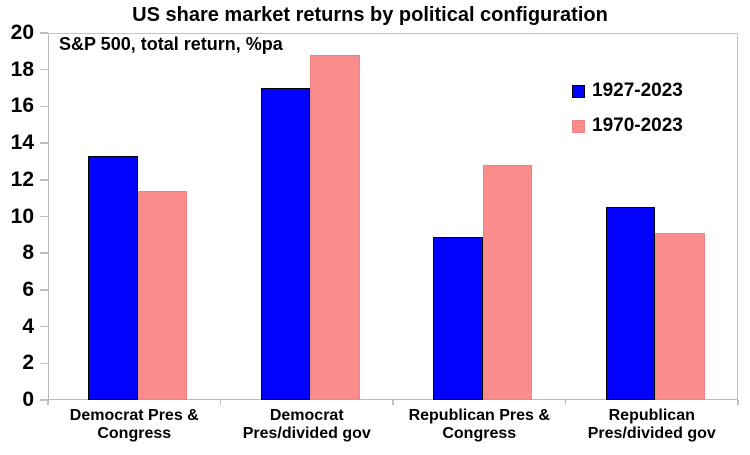  What do you see at coordinates (22, 106) in the screenshot?
I see `y-axis-tick-label: 16` at bounding box center [22, 106].